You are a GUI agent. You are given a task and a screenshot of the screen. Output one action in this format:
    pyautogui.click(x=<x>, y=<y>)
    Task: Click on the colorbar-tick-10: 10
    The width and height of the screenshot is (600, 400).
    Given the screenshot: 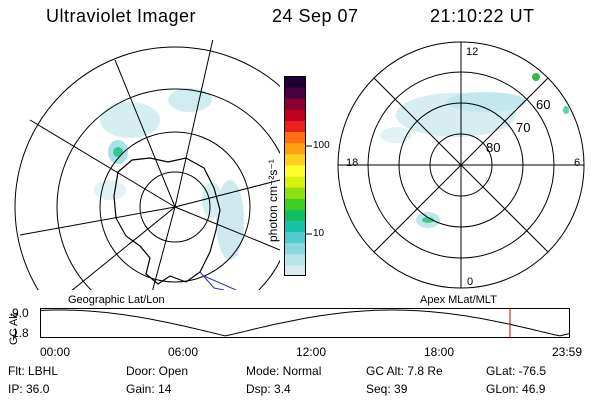 What is the action you would take?
    pyautogui.click(x=319, y=233)
    